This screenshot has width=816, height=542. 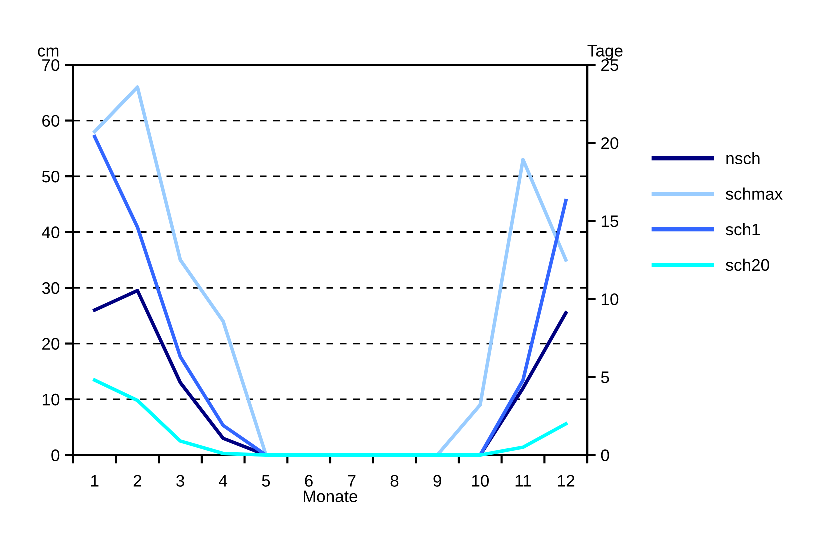 I want to click on x-tick-label: 6, so click(x=309, y=481).